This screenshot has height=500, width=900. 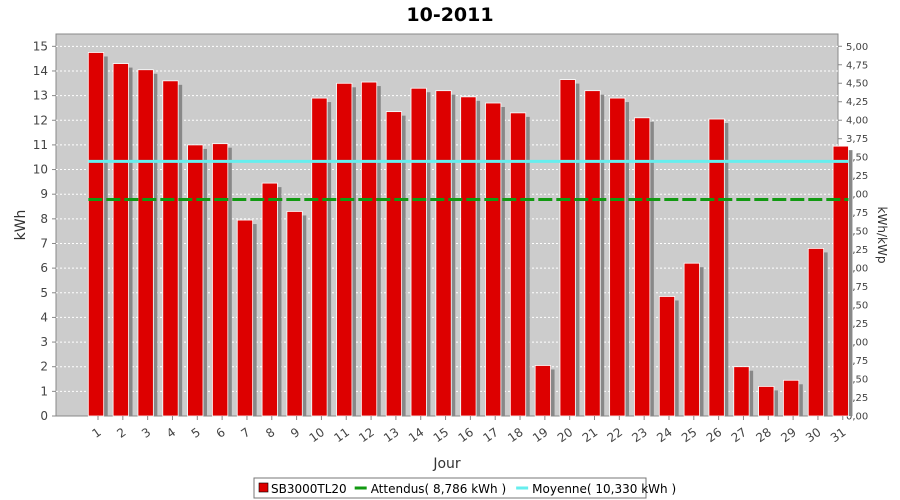 What do you see at coordinates (857, 361) in the screenshot?
I see `y2-tick-label: 0,75` at bounding box center [857, 361].